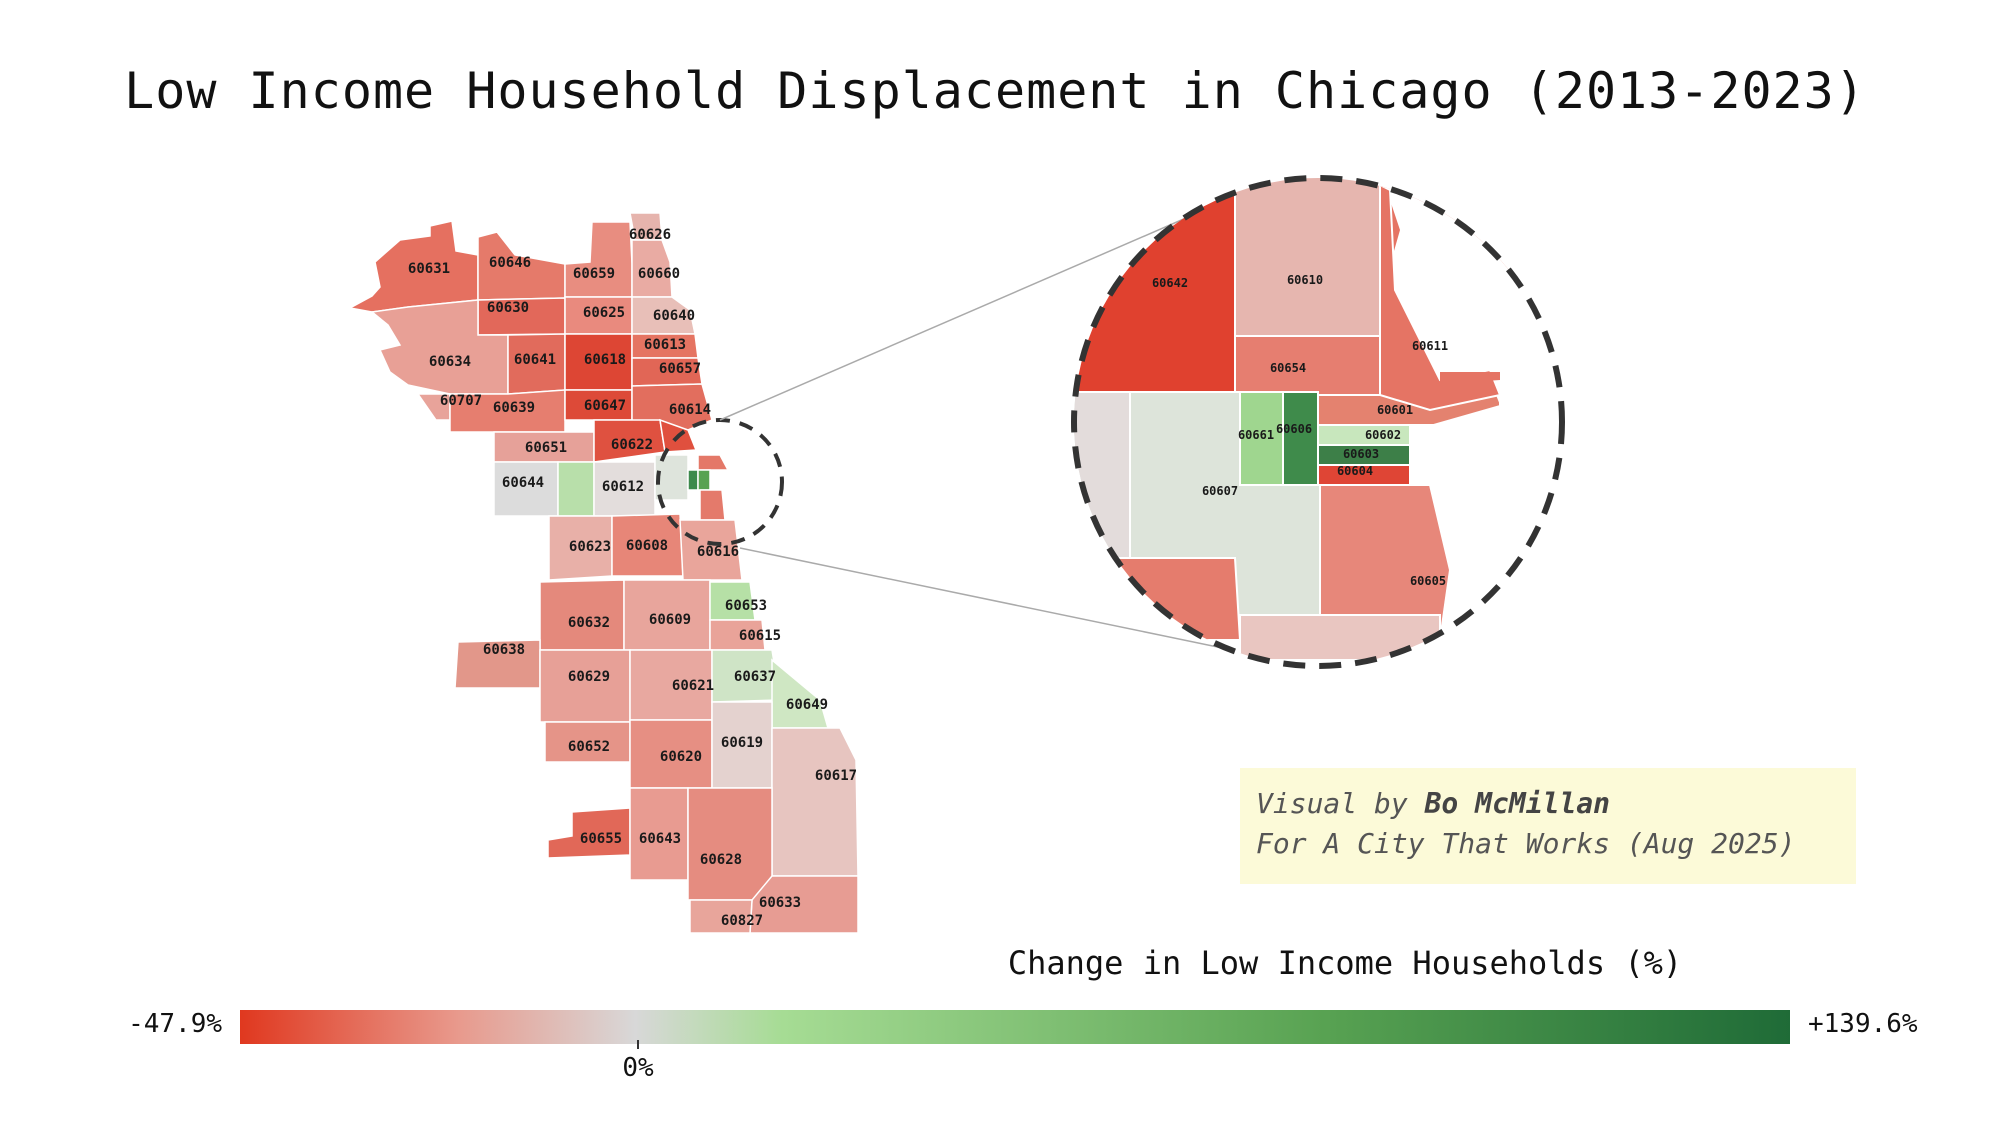 The image size is (2000, 1126). Describe the element at coordinates (1428, 581) in the screenshot. I see `zip-label: 60605` at that location.